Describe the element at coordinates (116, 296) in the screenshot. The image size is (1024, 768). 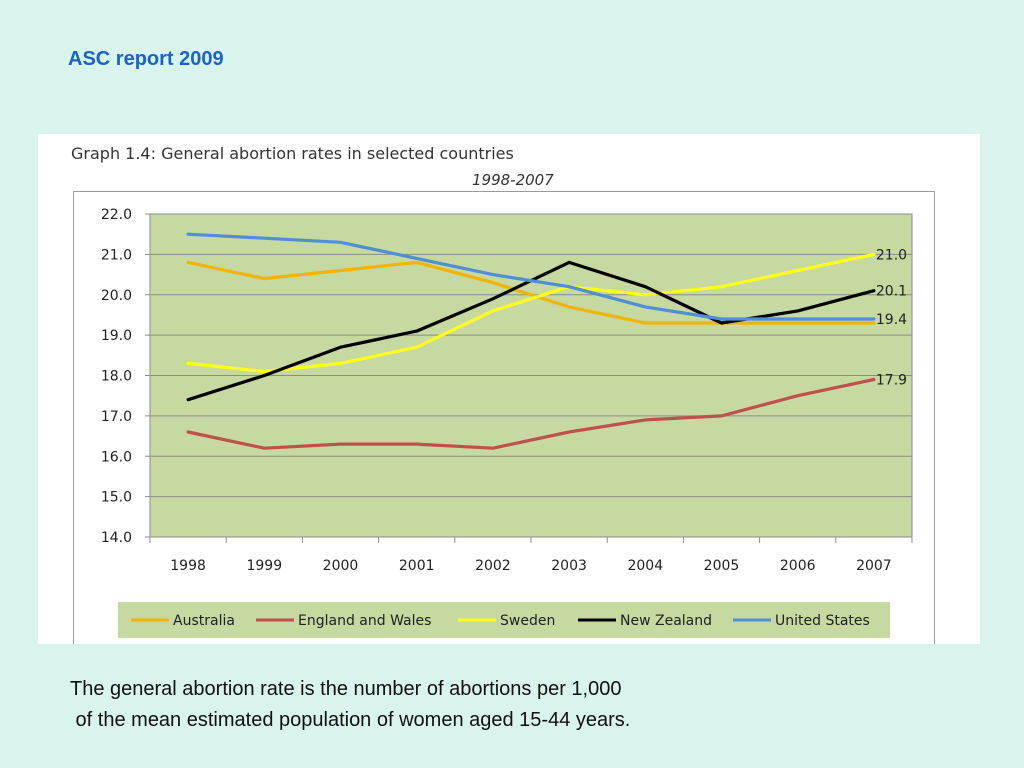
I see `y-tick-label: 20.0` at that location.